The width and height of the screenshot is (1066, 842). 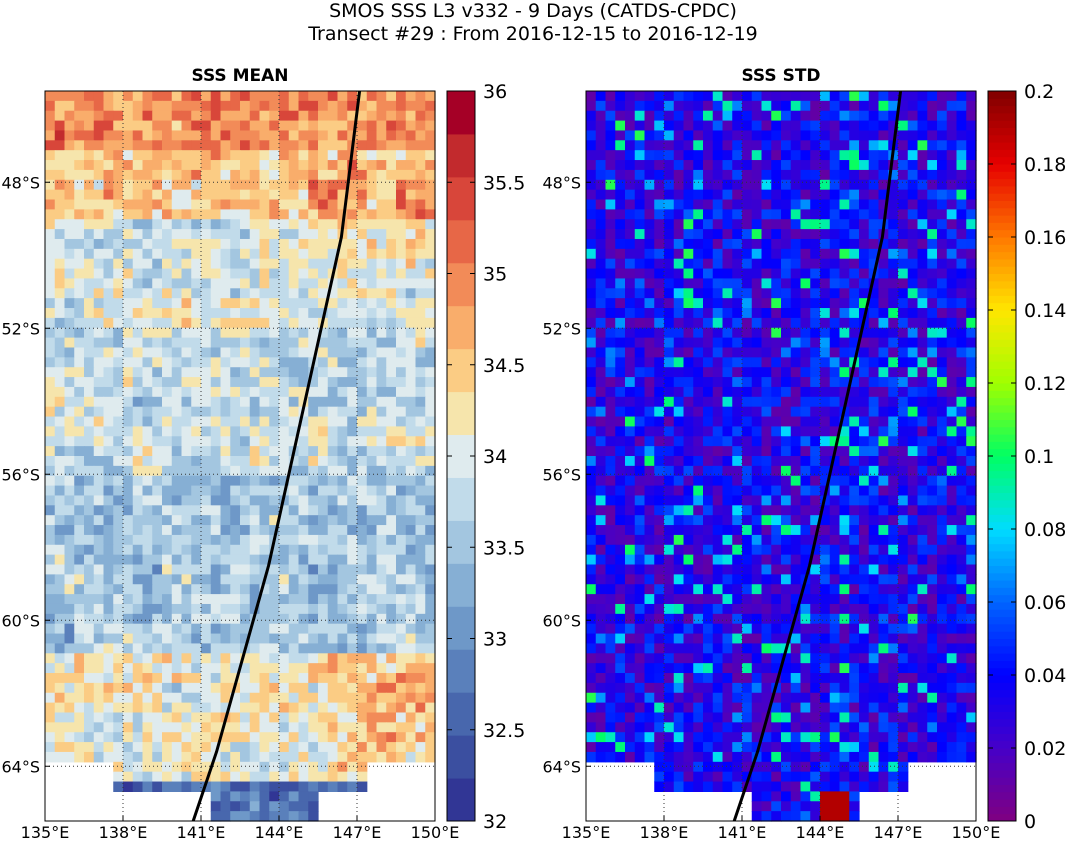 I want to click on lon-tick-label: 147°E, so click(x=898, y=832).